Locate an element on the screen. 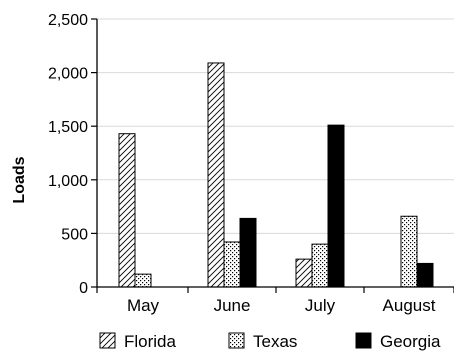 The image size is (454, 353). y-tick-label: 1,000 is located at coordinates (68, 181).